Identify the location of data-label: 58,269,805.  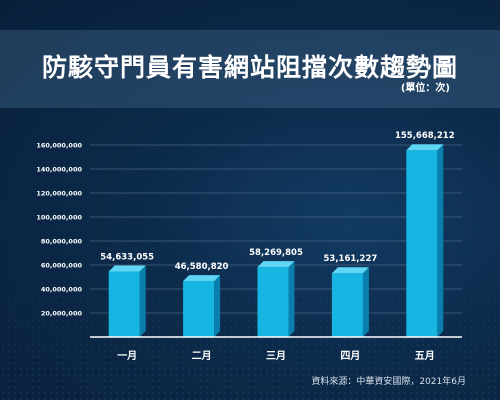
(276, 253).